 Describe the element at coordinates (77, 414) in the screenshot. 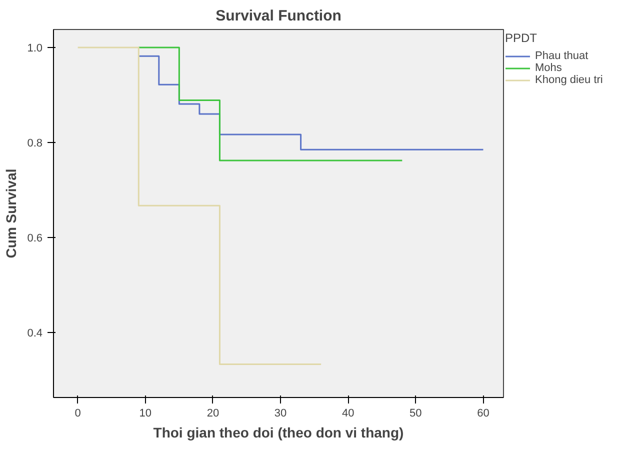

I see `x-tick-label: 0` at that location.